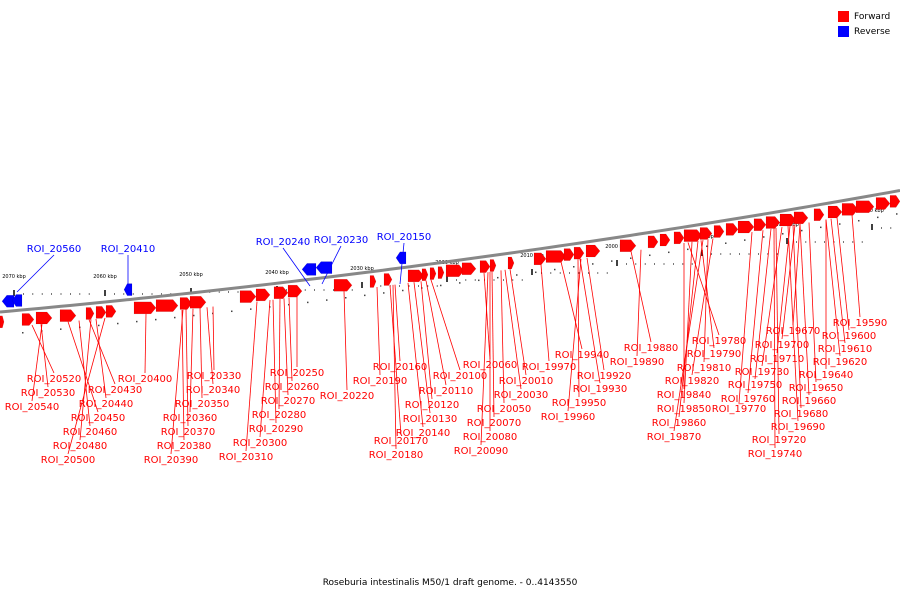 This screenshot has height=600, width=900. Describe the element at coordinates (279, 415) in the screenshot. I see `gene-label: ROI_20280` at that location.